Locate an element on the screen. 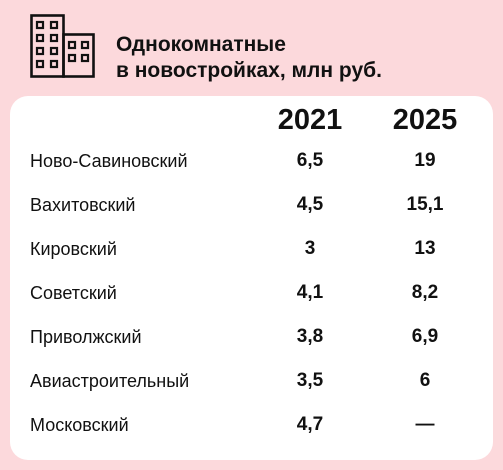  value-2021: 4,7 is located at coordinates (310, 424).